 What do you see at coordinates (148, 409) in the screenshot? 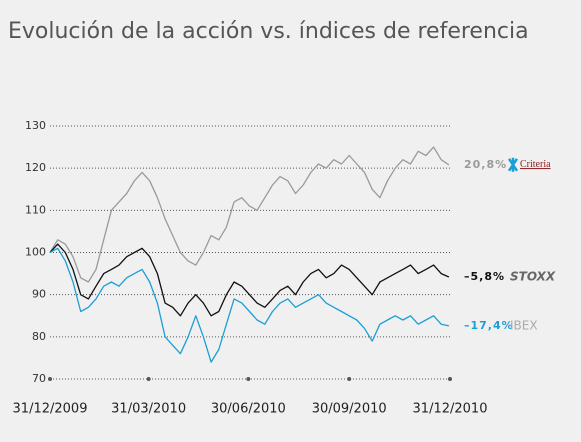
I see `x-tick-label: 31/03/2010` at bounding box center [148, 409].